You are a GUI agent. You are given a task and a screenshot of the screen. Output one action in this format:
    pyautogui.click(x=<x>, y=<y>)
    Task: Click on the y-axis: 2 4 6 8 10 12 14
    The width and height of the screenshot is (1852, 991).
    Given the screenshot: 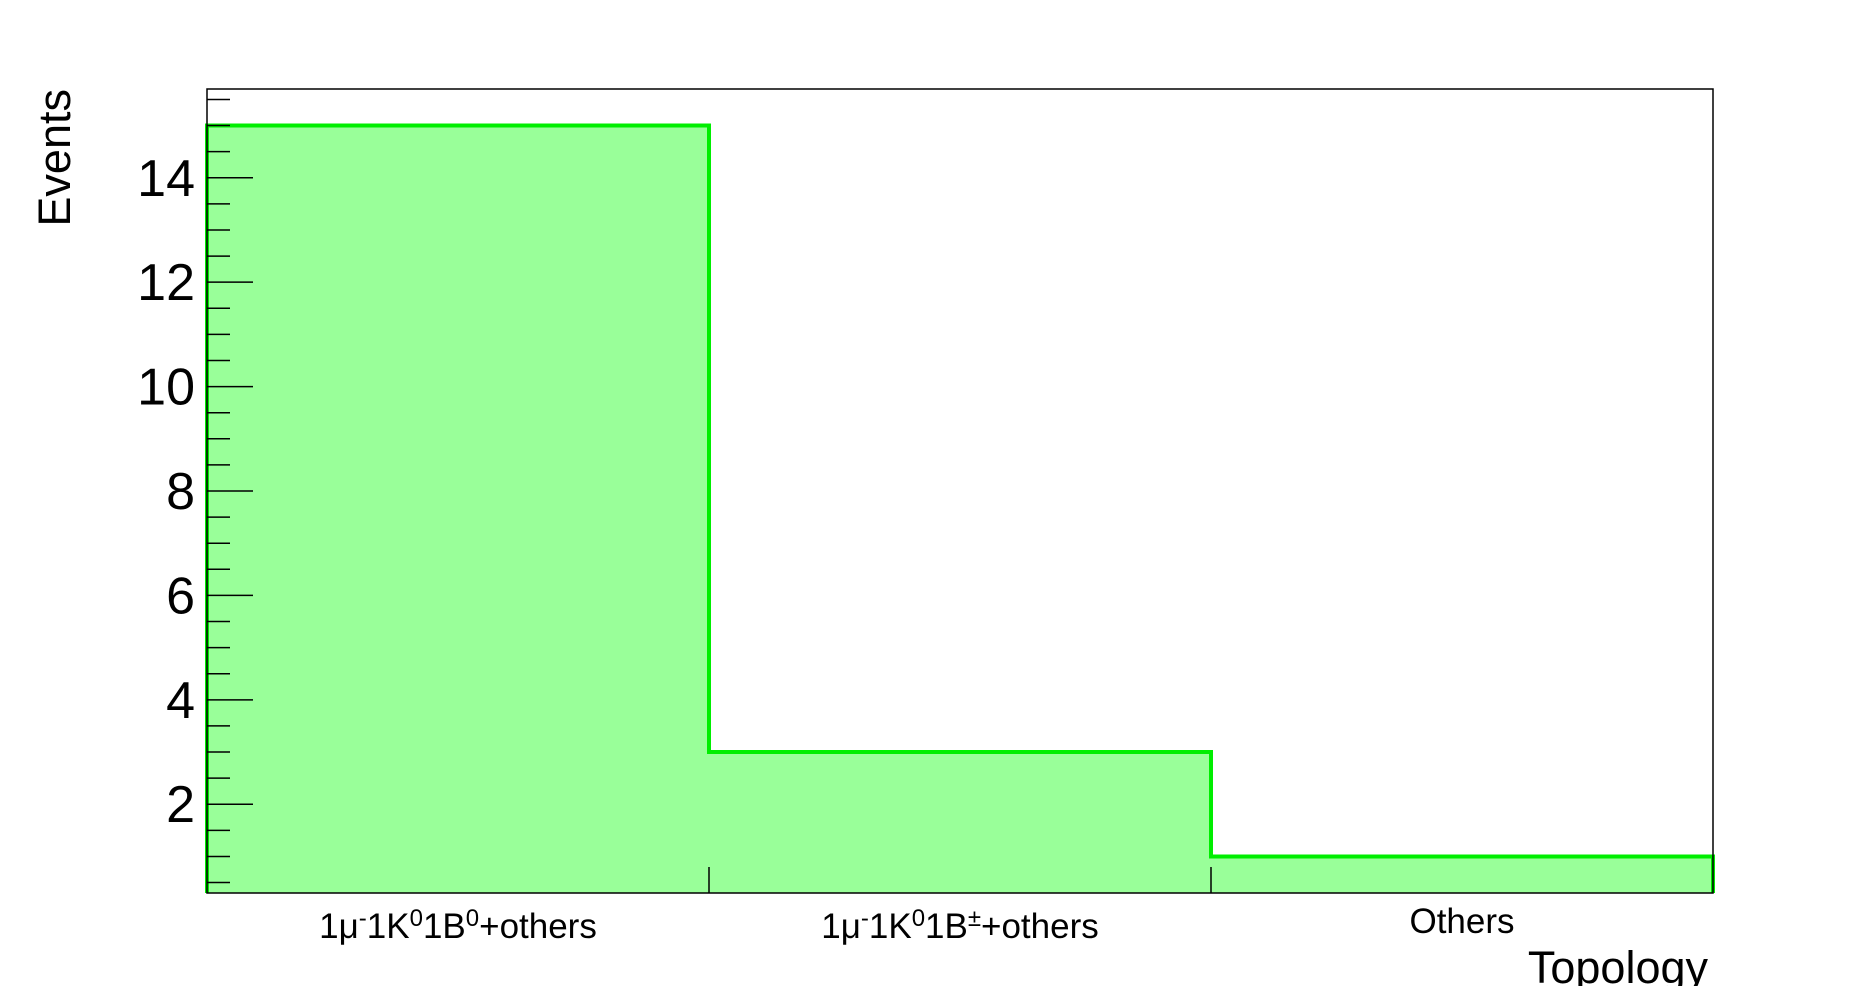 What is the action you would take?
    pyautogui.click(x=195, y=491)
    